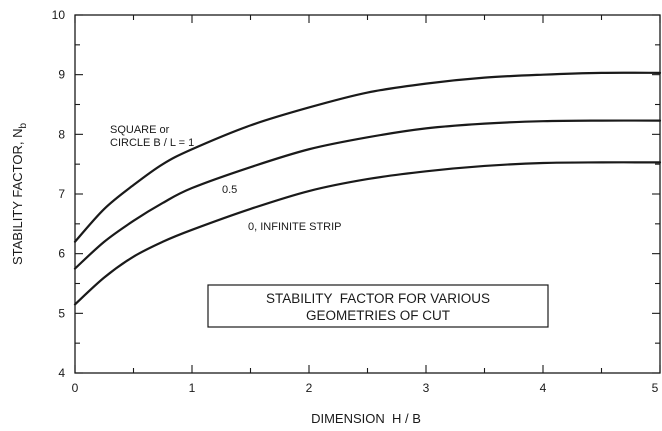  I want to click on y-tick-label: 5, so click(61, 313).